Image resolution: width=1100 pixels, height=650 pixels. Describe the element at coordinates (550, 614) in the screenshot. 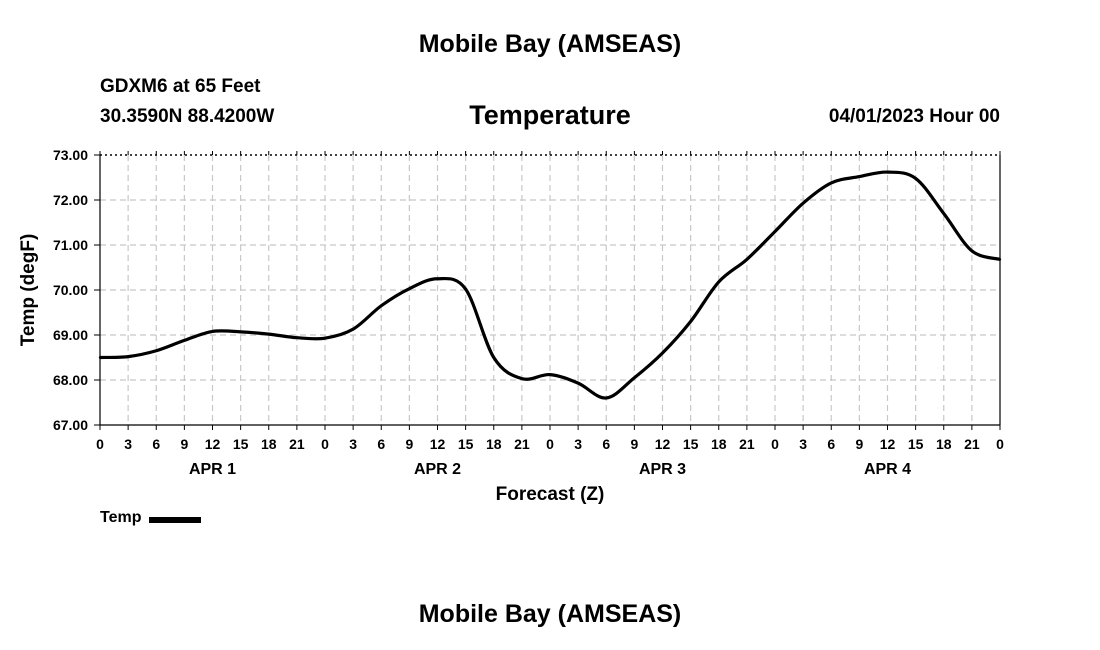

I see `bottom-title: Mobile Bay (AMSEAS)` at that location.